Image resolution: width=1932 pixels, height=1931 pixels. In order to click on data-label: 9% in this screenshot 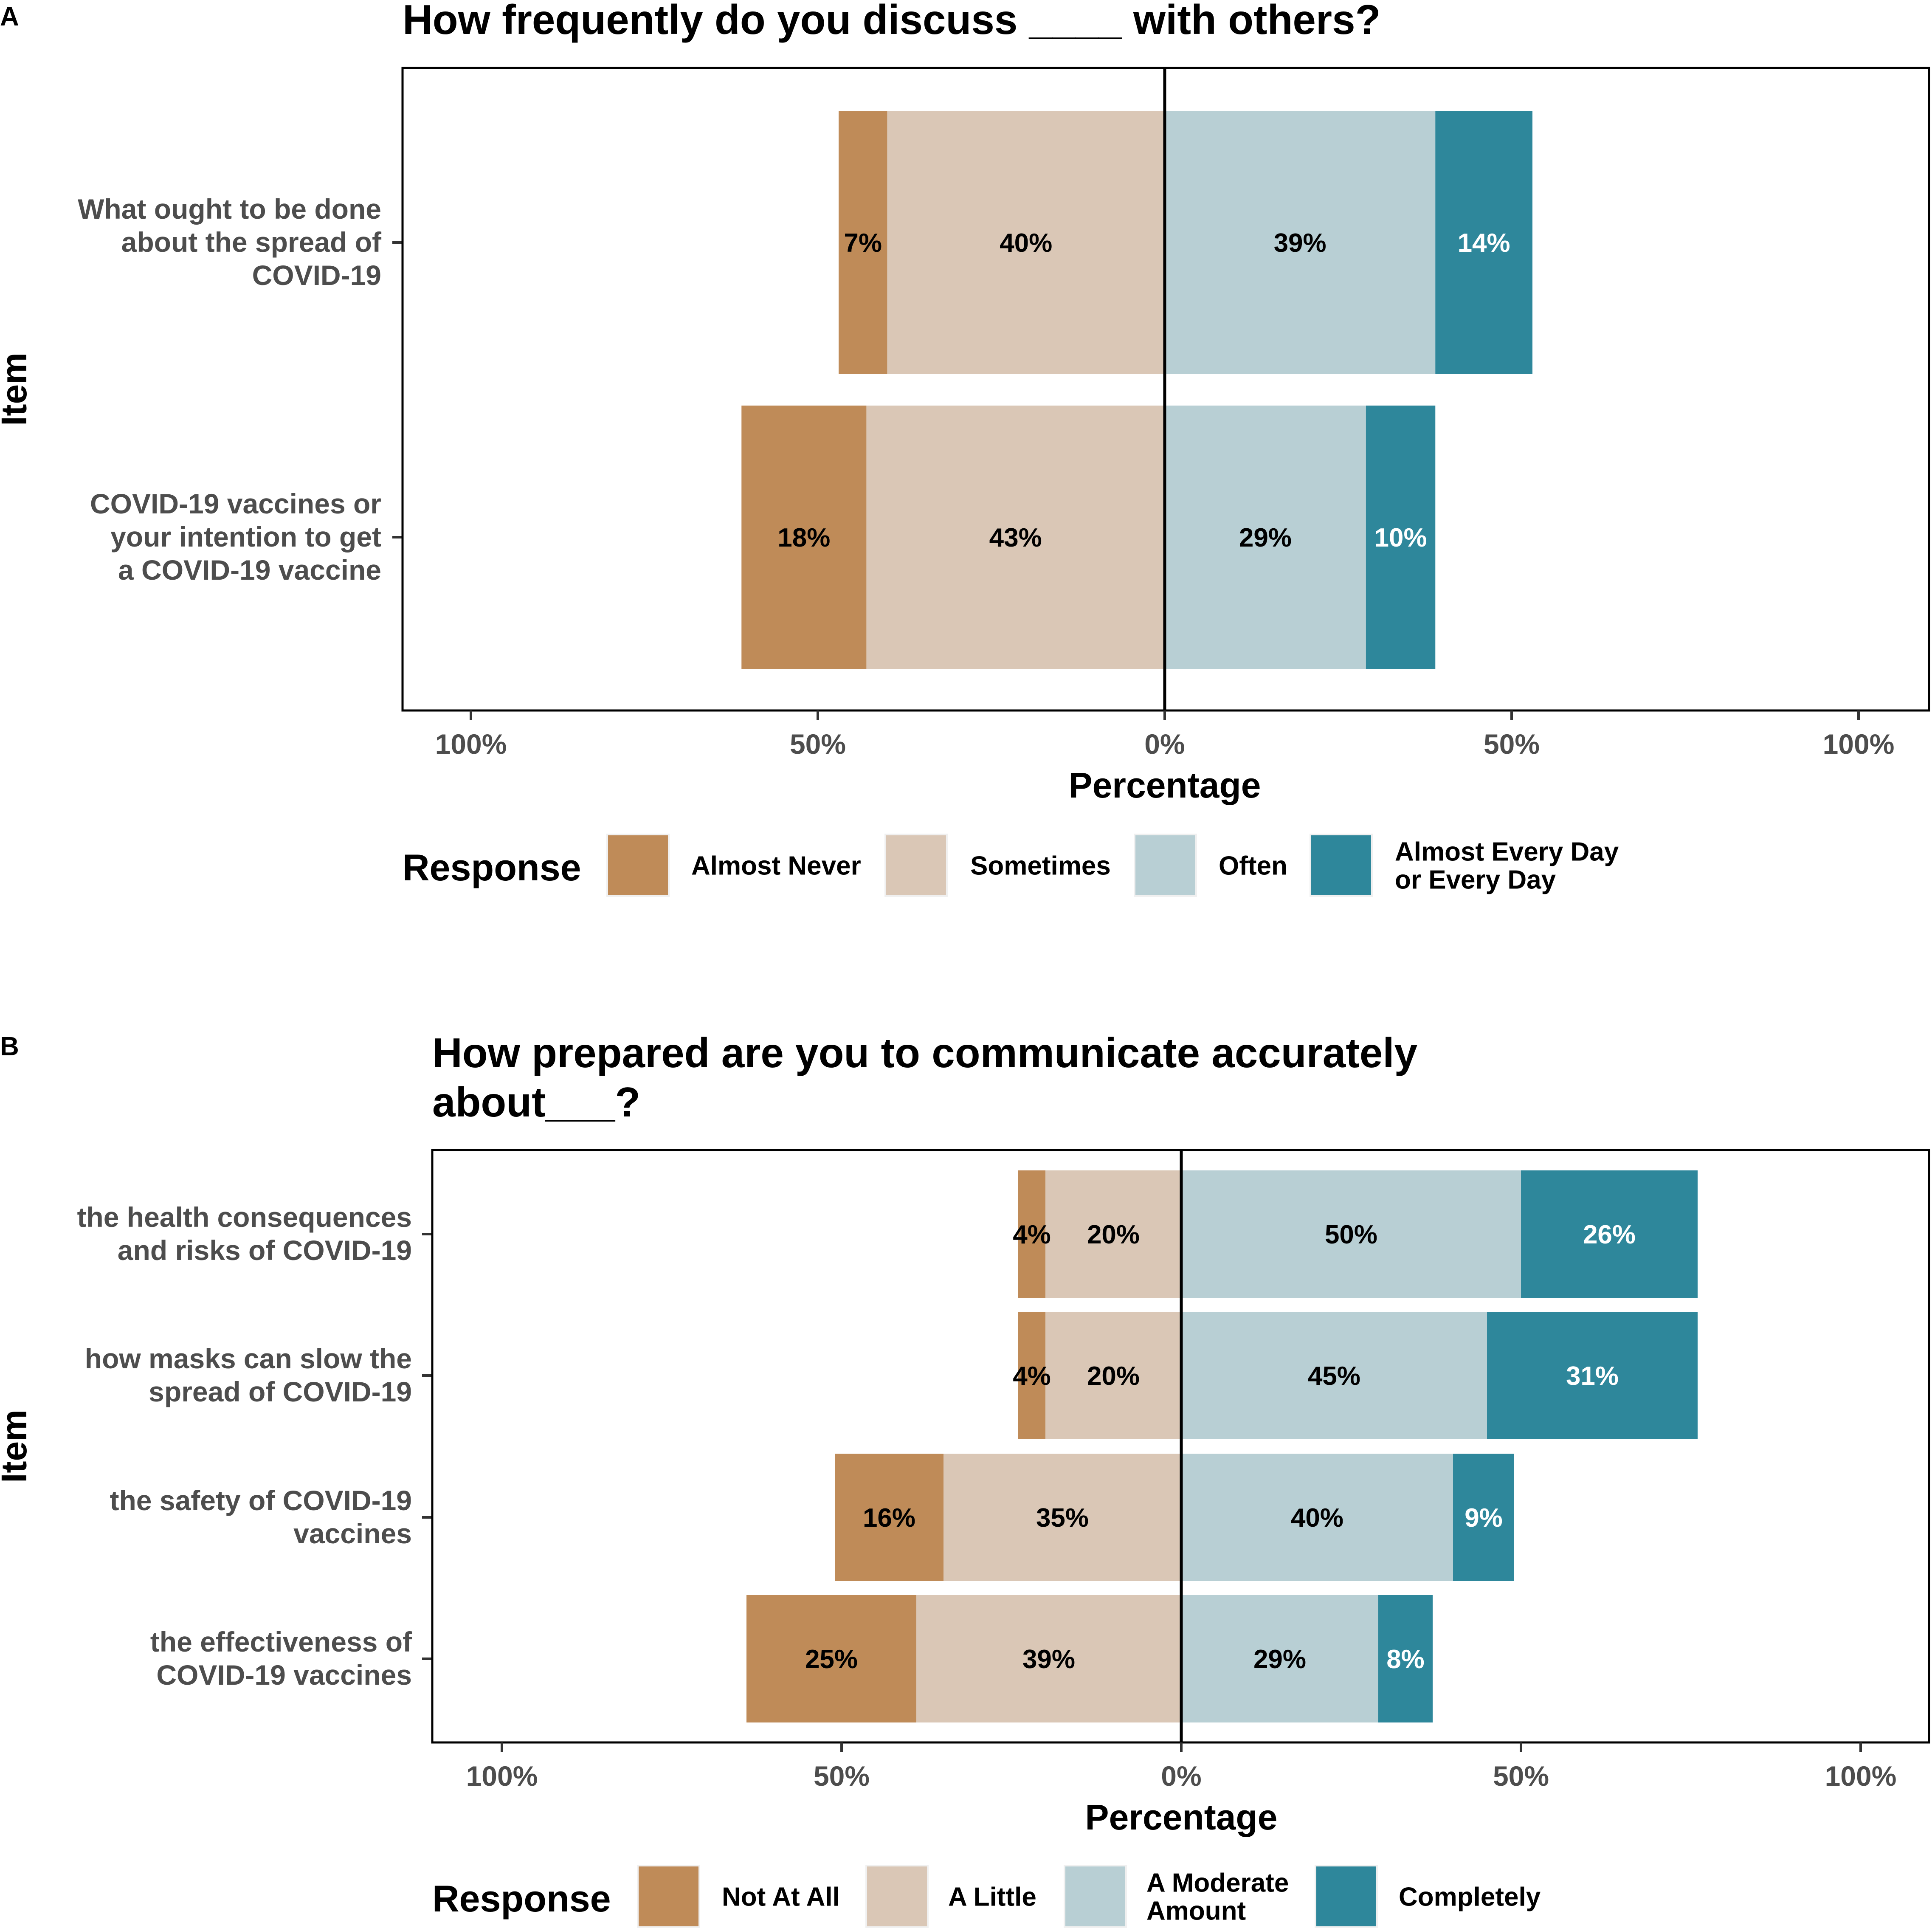, I will do `click(1483, 1518)`.